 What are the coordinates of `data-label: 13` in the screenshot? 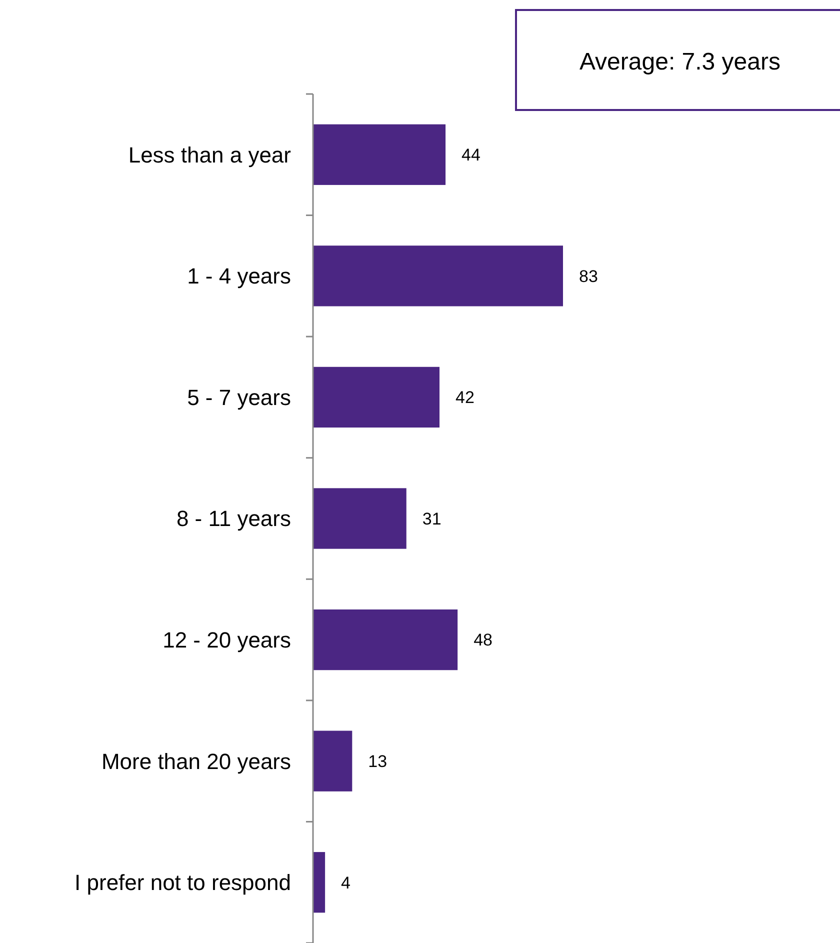 It's located at (378, 762).